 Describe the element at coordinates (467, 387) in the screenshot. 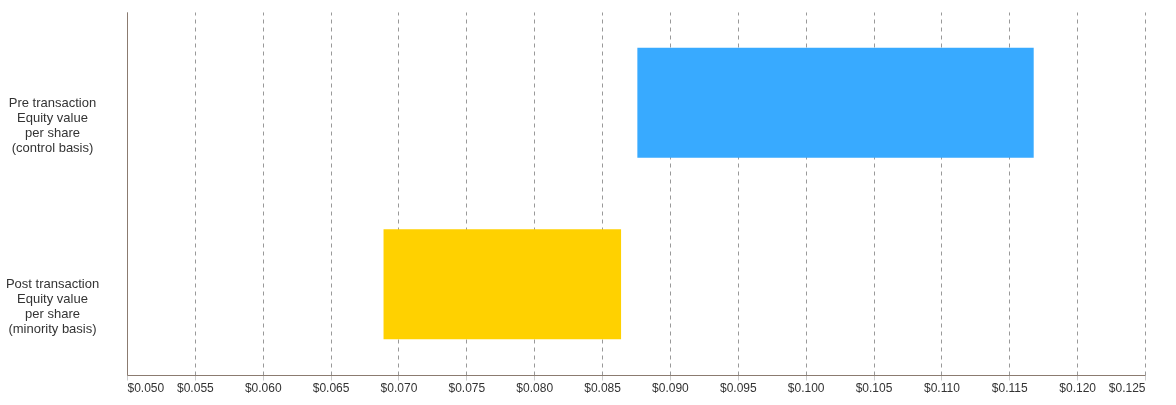

I see `x-tick-label: $0.075` at that location.